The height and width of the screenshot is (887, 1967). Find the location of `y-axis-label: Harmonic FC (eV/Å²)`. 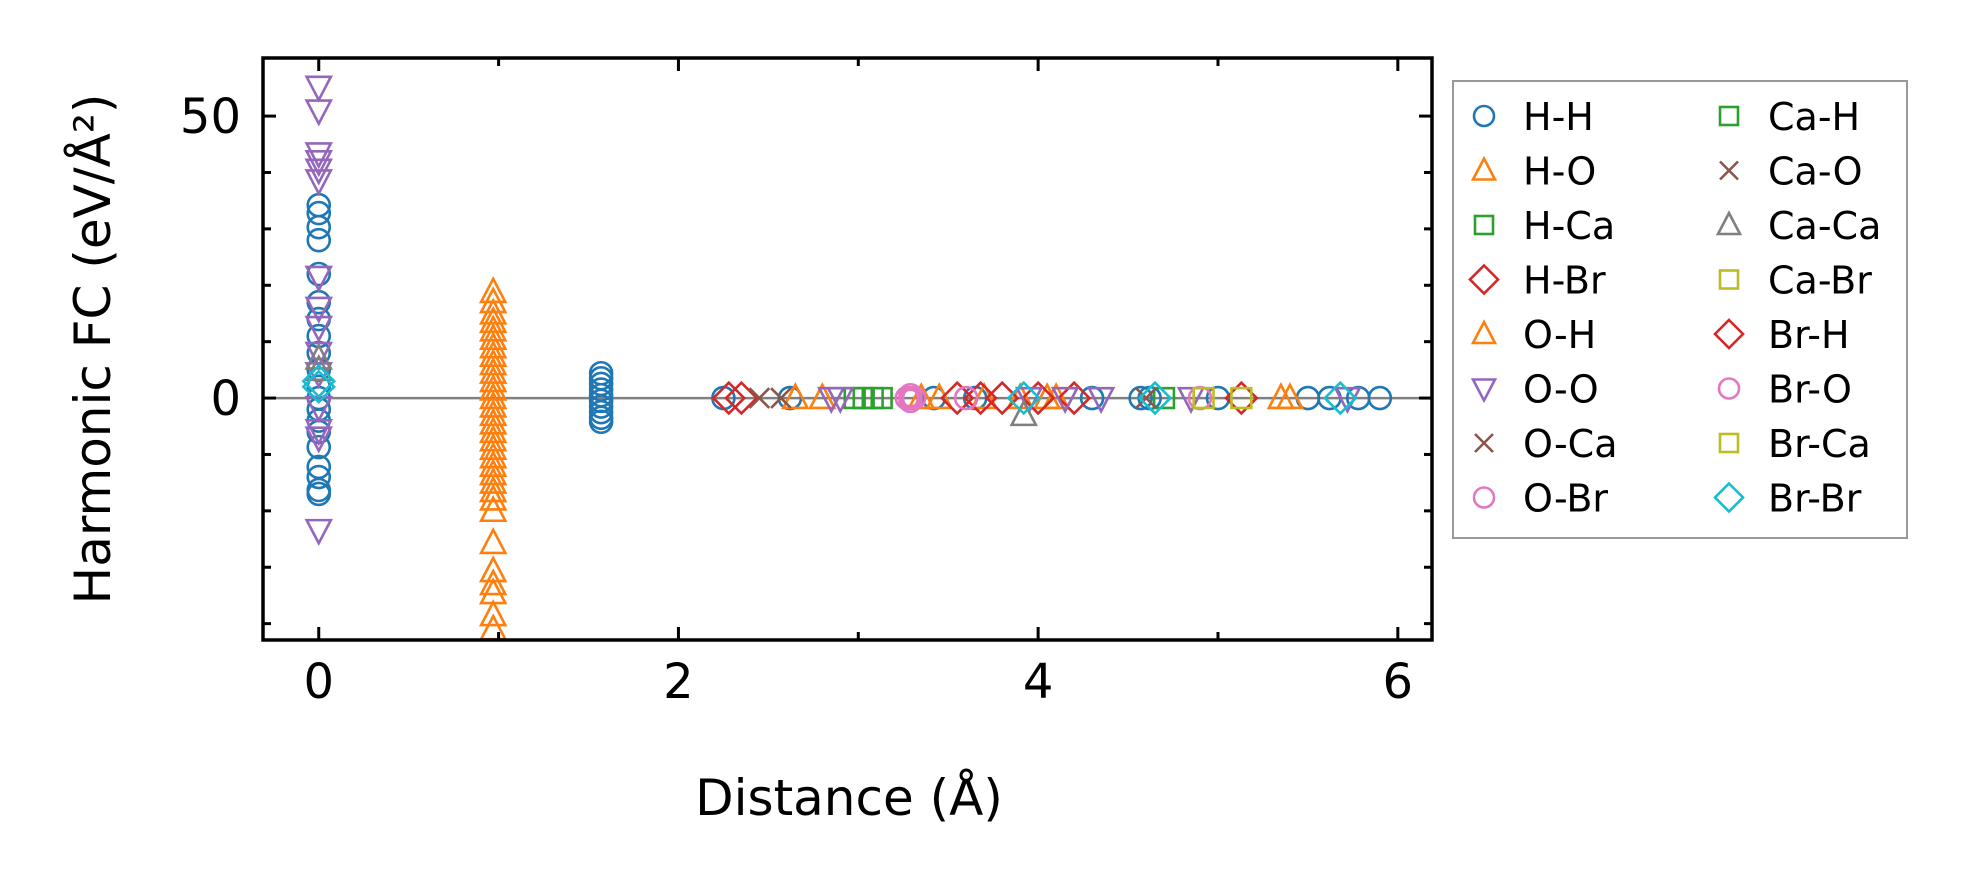

y-axis-label: Harmonic FC (eV/Å²) is located at coordinates (93, 349).